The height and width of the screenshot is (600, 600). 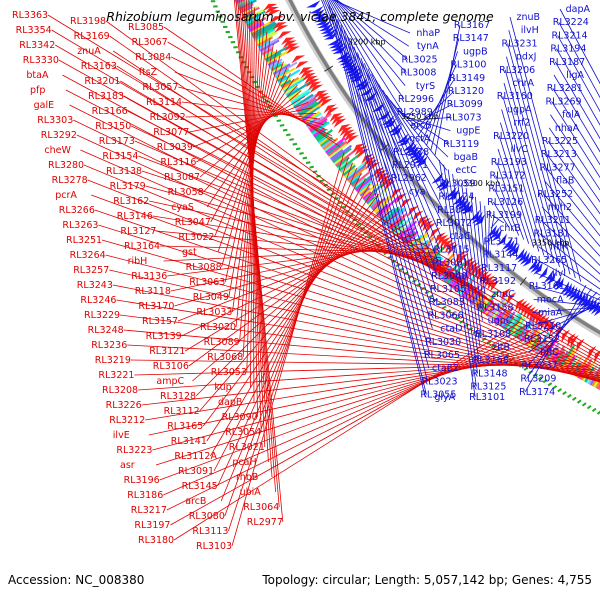 What do you see at coordinates (167, 351) in the screenshot?
I see `gene-label: RL3121` at bounding box center [167, 351].